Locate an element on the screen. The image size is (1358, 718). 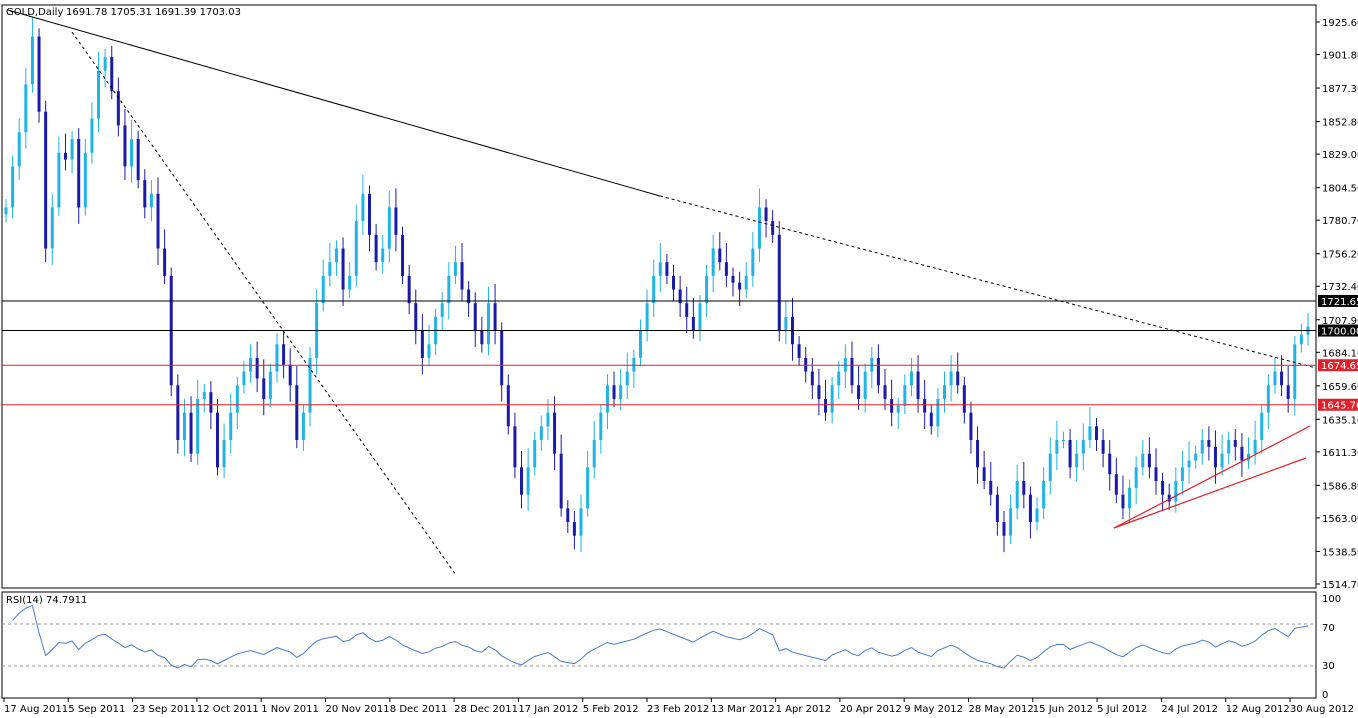
long-downtrend-line is located at coordinates (334, 103).